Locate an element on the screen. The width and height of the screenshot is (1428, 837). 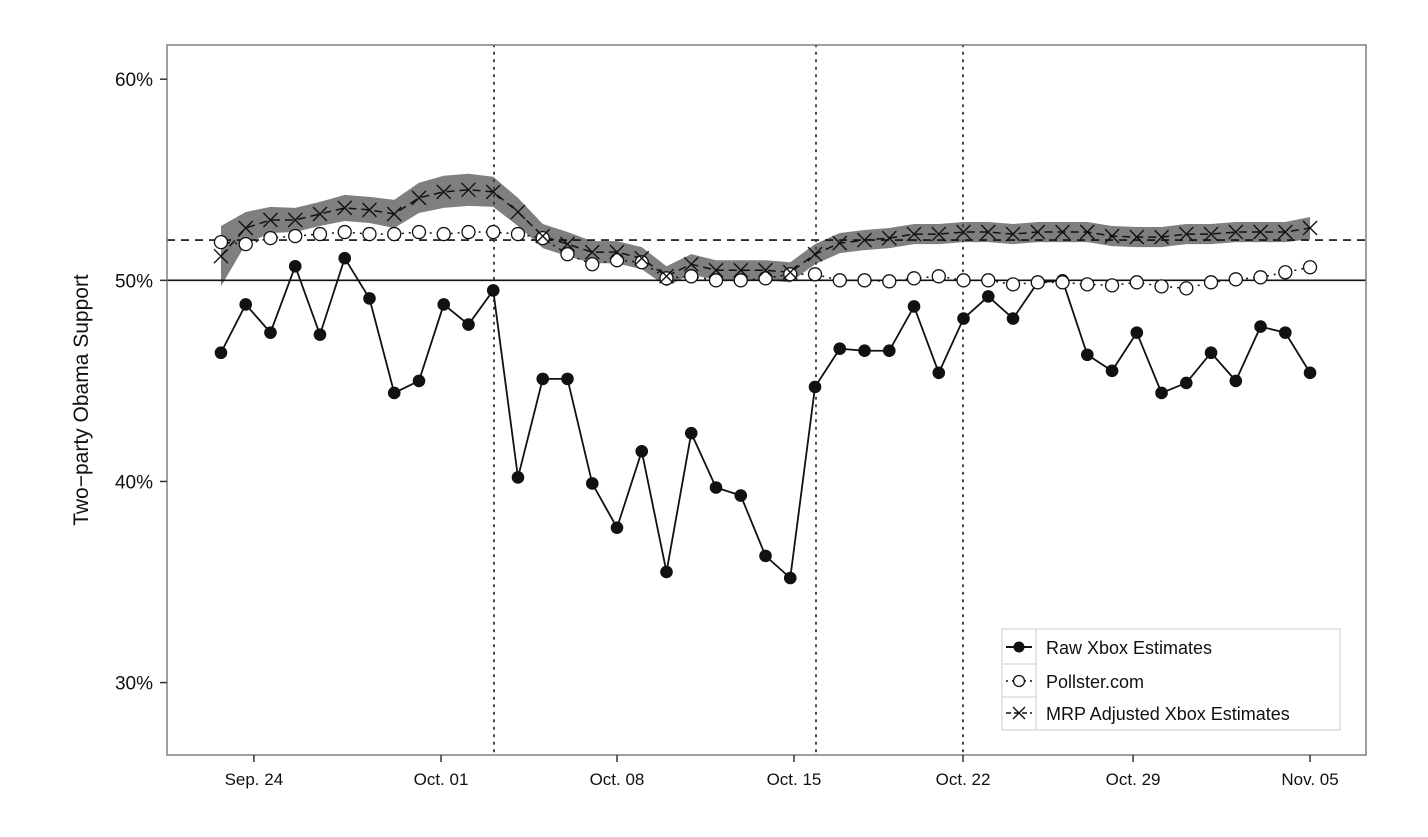
x-tick-label: Sep. 24 is located at coordinates (254, 779).